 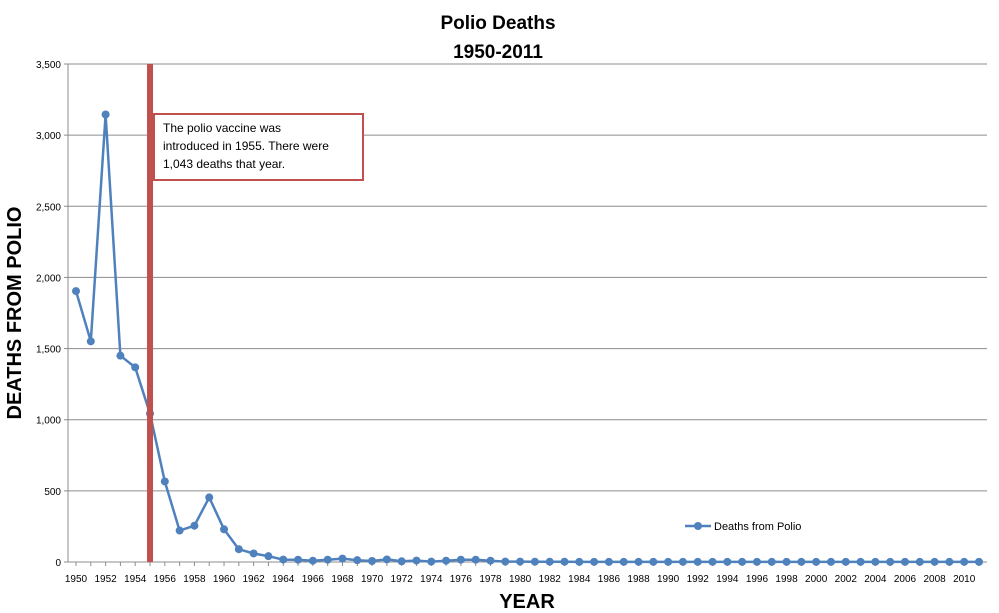 What do you see at coordinates (48, 207) in the screenshot?
I see `y-tick-label: 2,500` at bounding box center [48, 207].